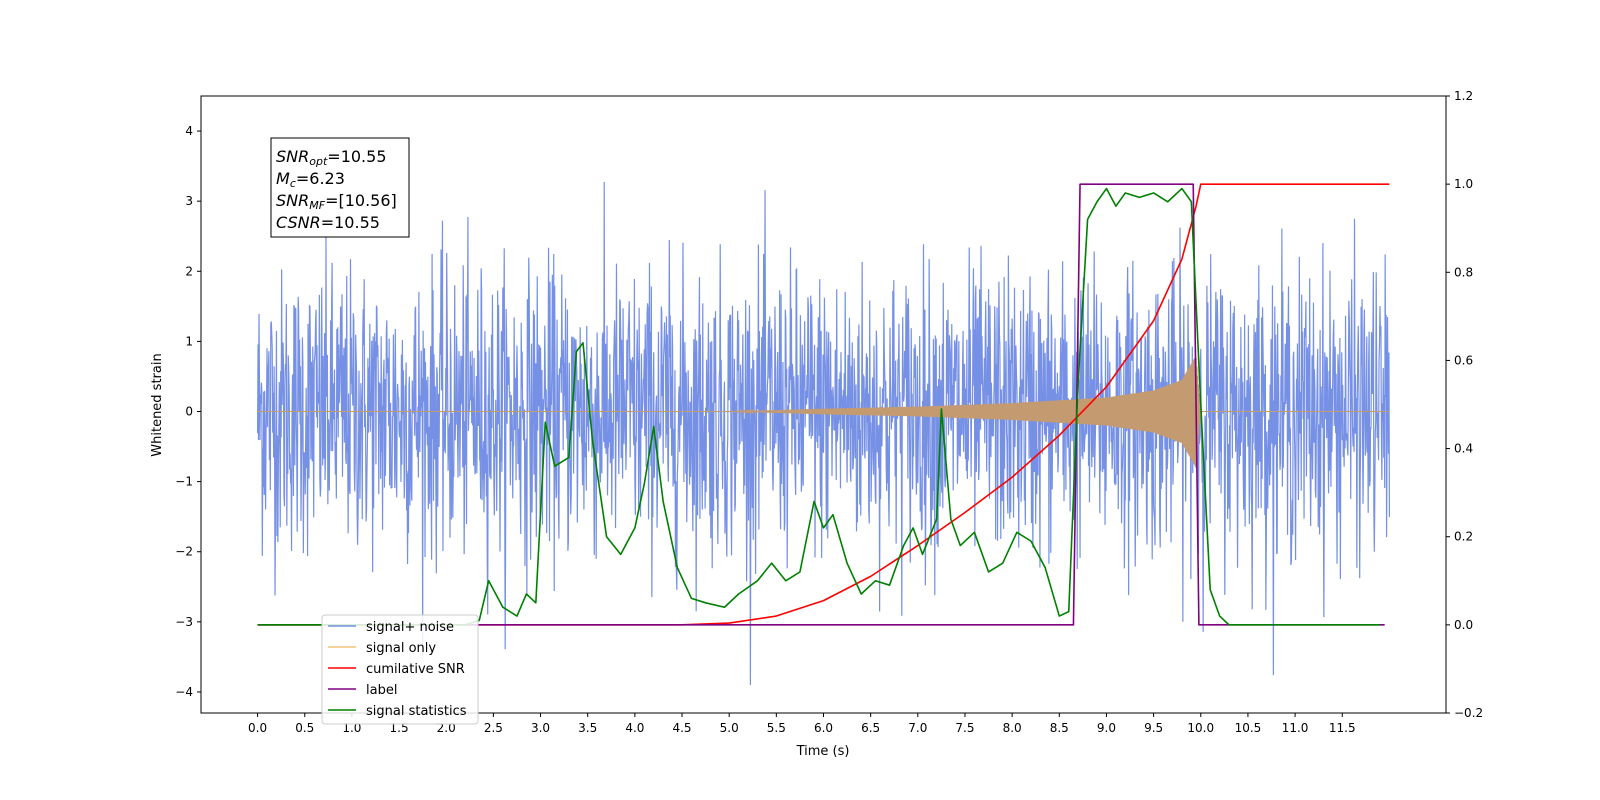 This screenshot has width=1600, height=800. I want to click on y-left-tick-label: −4, so click(184, 692).